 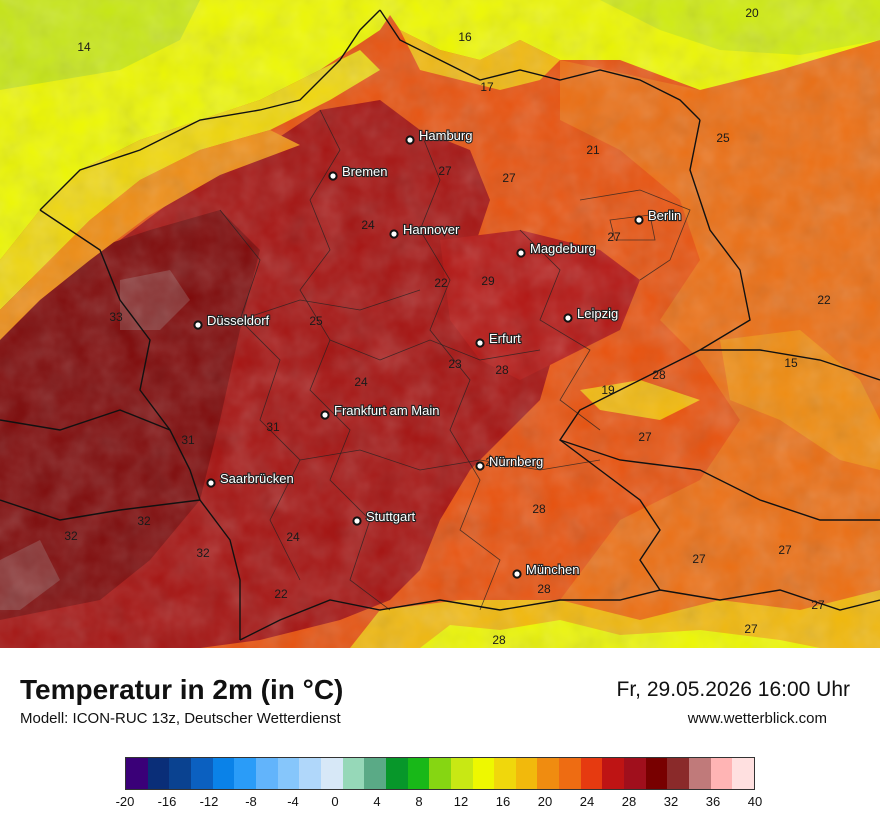 I want to click on city-marker: Magdeburg, so click(x=556, y=249).